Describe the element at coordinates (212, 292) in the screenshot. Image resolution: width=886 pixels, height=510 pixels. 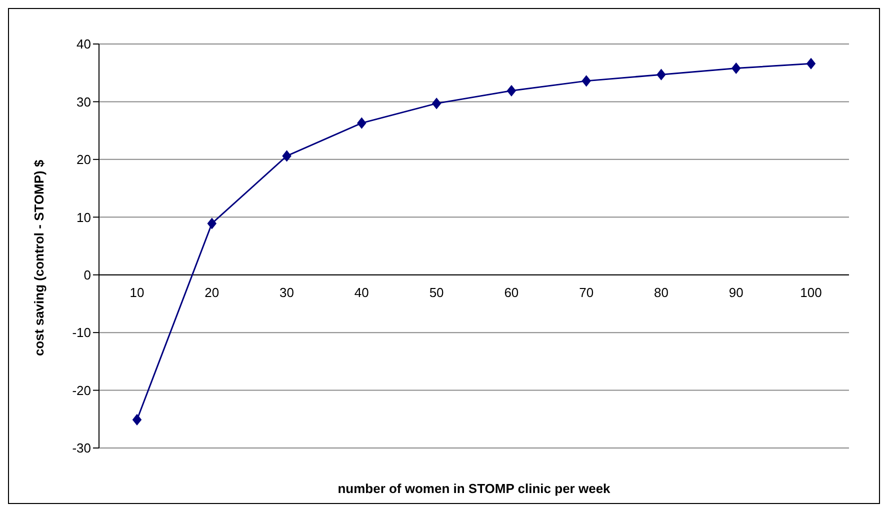
I see `x-tick-label: 20` at that location.